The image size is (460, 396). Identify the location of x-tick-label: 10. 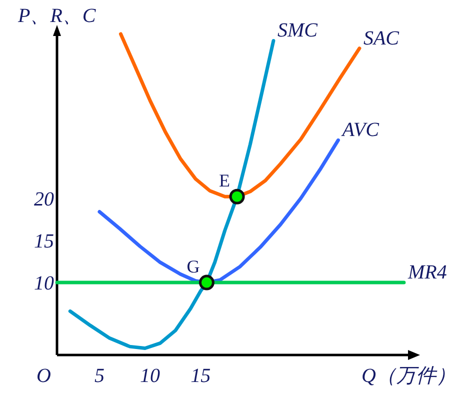
(150, 376).